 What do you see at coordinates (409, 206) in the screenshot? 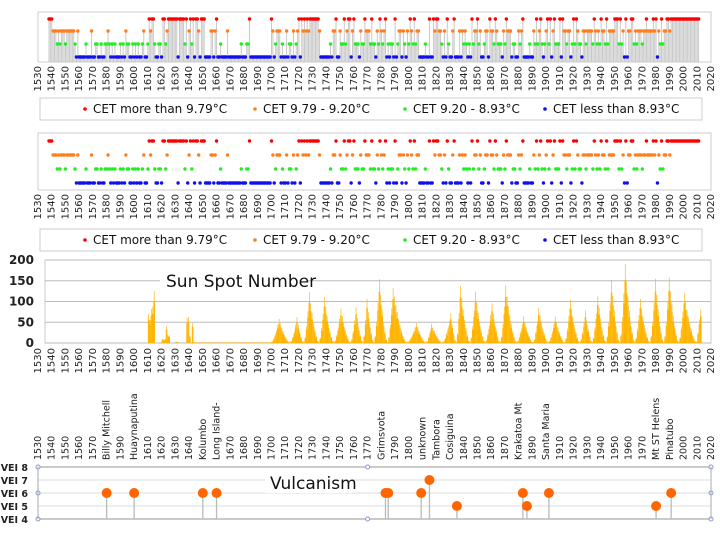
I see `chart2-x-tick: 1800` at bounding box center [409, 206].